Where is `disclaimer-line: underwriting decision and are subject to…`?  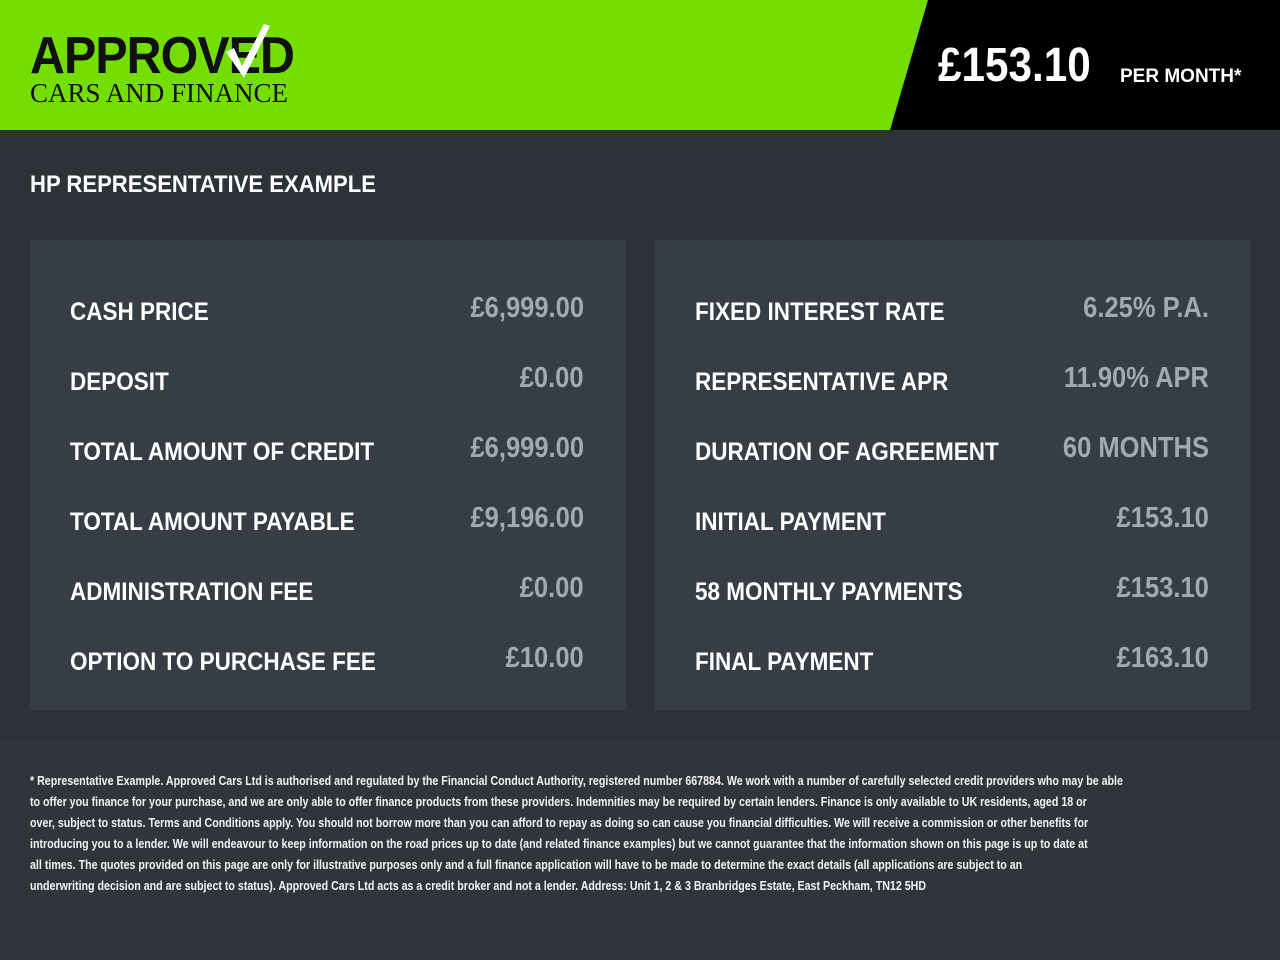
disclaimer-line: underwriting decision and are subject to… is located at coordinates (478, 885).